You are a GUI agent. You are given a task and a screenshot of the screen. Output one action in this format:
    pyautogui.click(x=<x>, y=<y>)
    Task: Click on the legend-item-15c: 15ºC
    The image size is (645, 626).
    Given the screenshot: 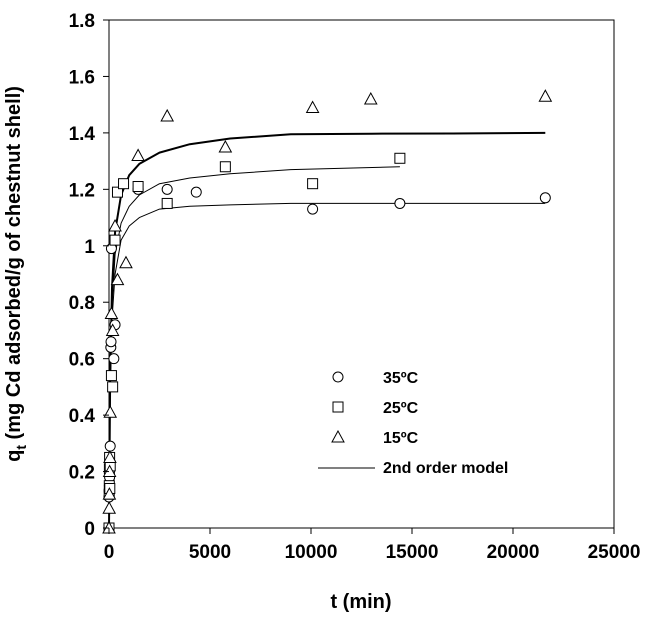 What is the action you would take?
    pyautogui.click(x=375, y=438)
    